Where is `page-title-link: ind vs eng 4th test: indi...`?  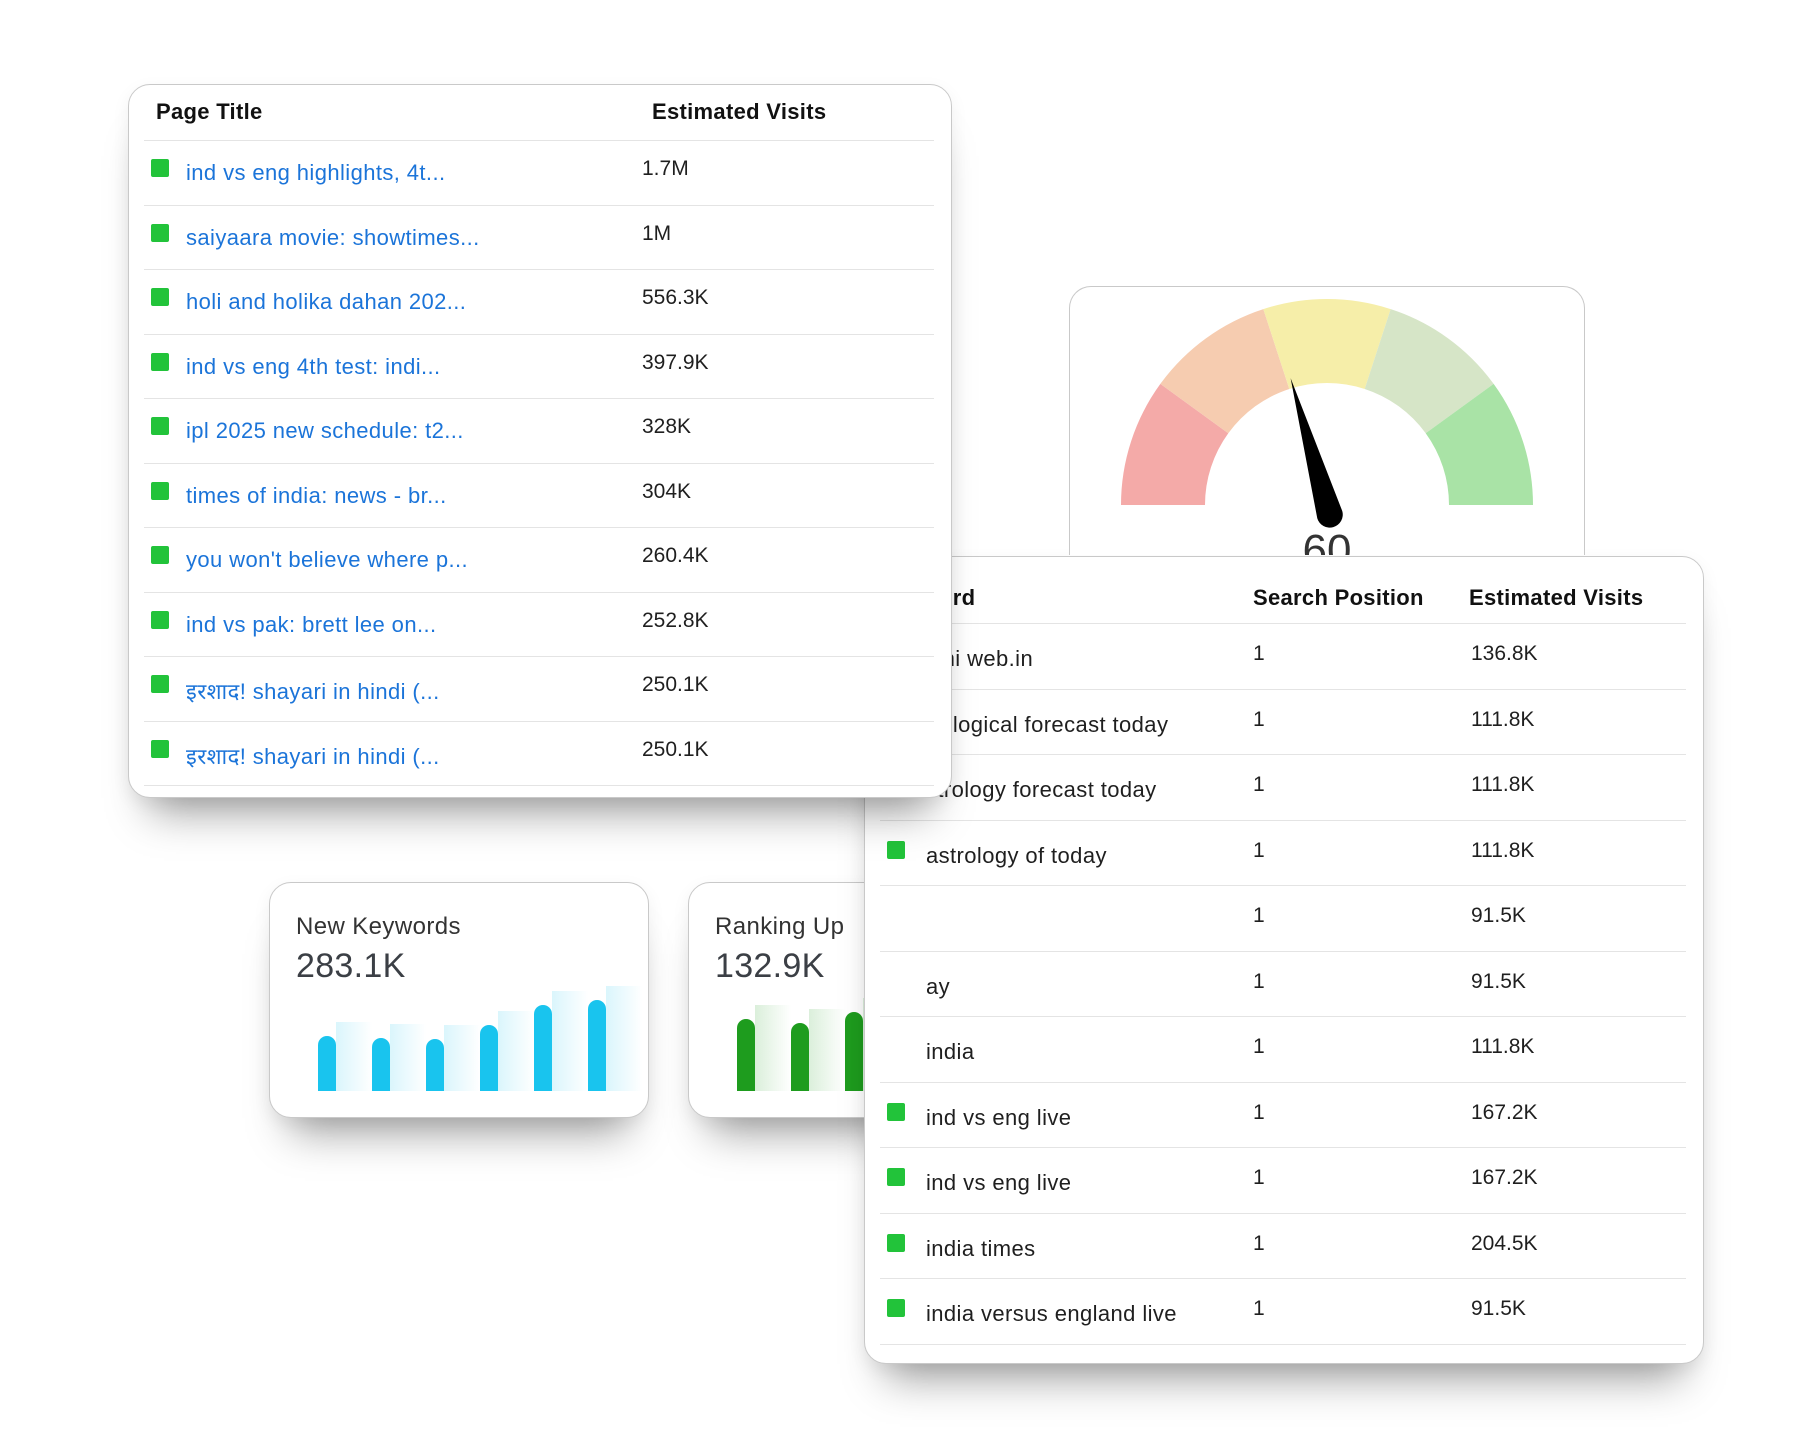 page-title-link: ind vs eng 4th test: indi... is located at coordinates (313, 366).